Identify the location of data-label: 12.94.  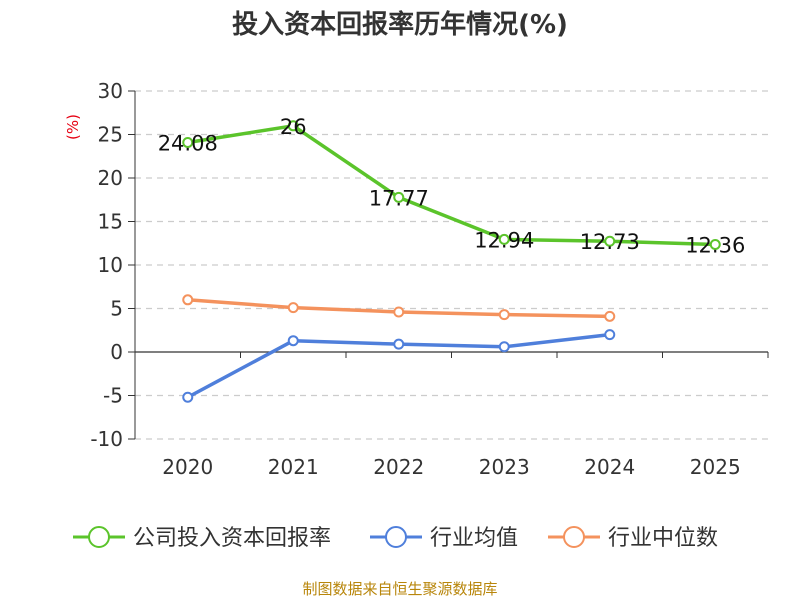
(504, 240).